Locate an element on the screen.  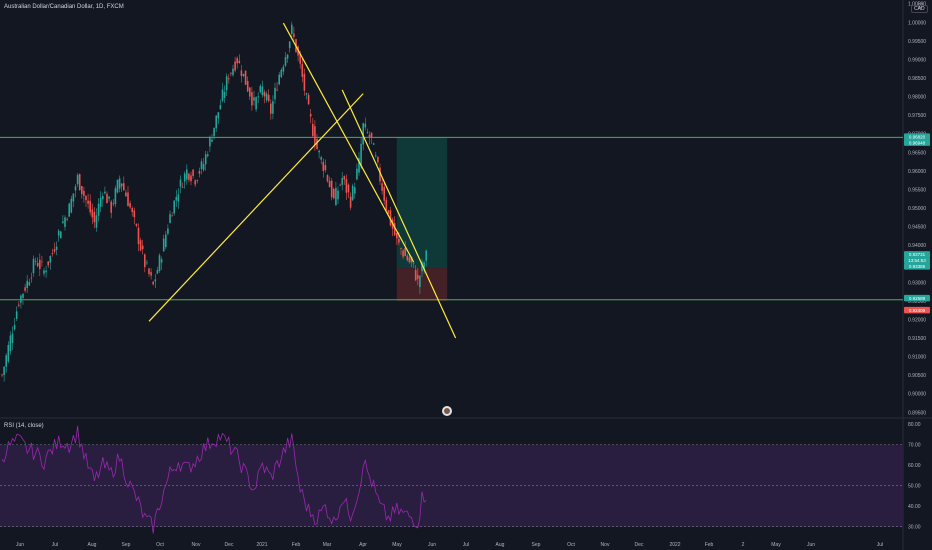
price-tag-label: 13:54:53 is located at coordinates (917, 260).